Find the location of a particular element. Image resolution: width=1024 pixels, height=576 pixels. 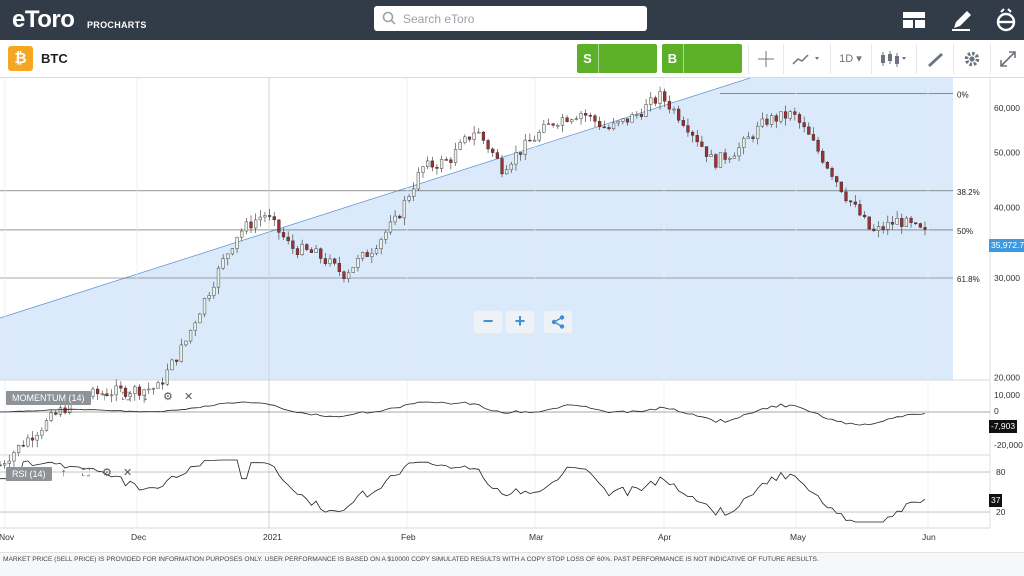

rsi-tick-label: 20 is located at coordinates (1001, 512).